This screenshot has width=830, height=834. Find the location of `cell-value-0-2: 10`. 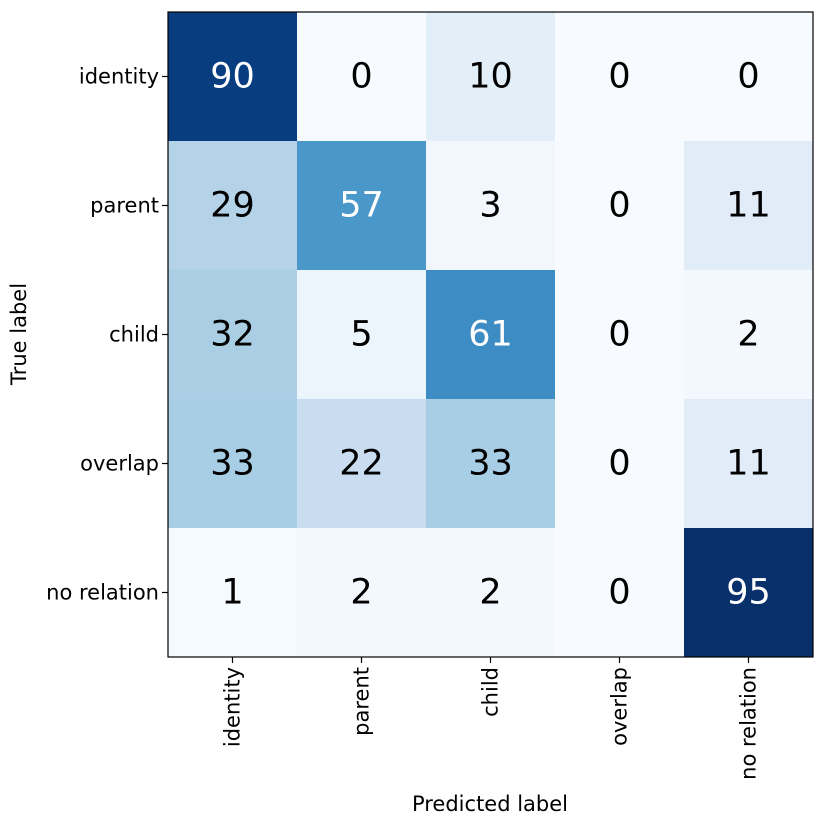

cell-value-0-2: 10 is located at coordinates (490, 77).